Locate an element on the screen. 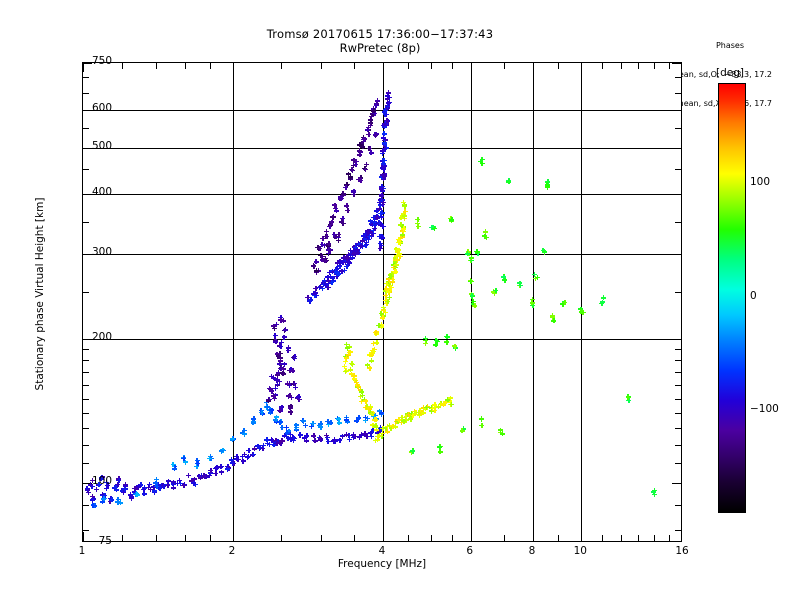 The image size is (800, 600). colorbar-tick-label: −100 is located at coordinates (764, 409).